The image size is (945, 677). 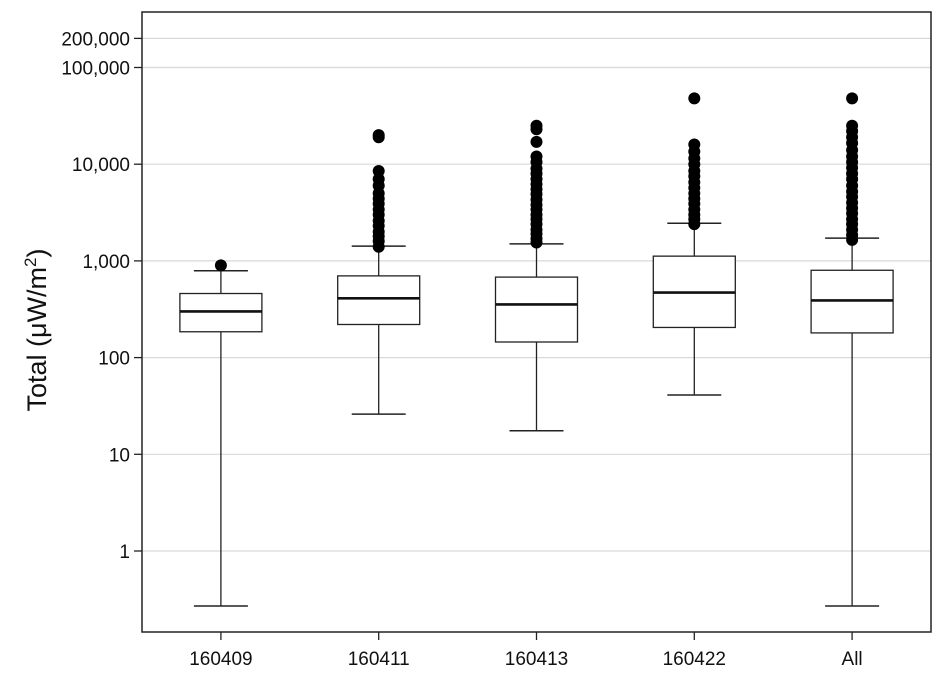 What do you see at coordinates (101, 165) in the screenshot?
I see `y-tick-label: 10,000` at bounding box center [101, 165].